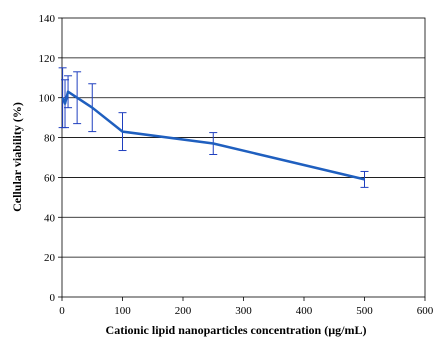 The height and width of the screenshot is (343, 436). I want to click on y-tick-label: 120, so click(47, 59).